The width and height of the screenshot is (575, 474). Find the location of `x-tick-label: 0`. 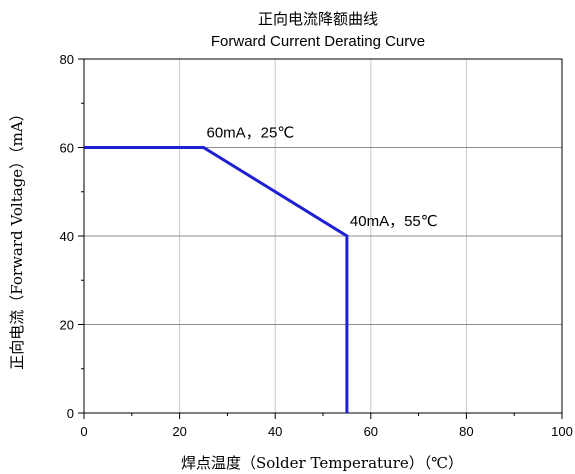

x-tick-label: 0 is located at coordinates (83, 431).